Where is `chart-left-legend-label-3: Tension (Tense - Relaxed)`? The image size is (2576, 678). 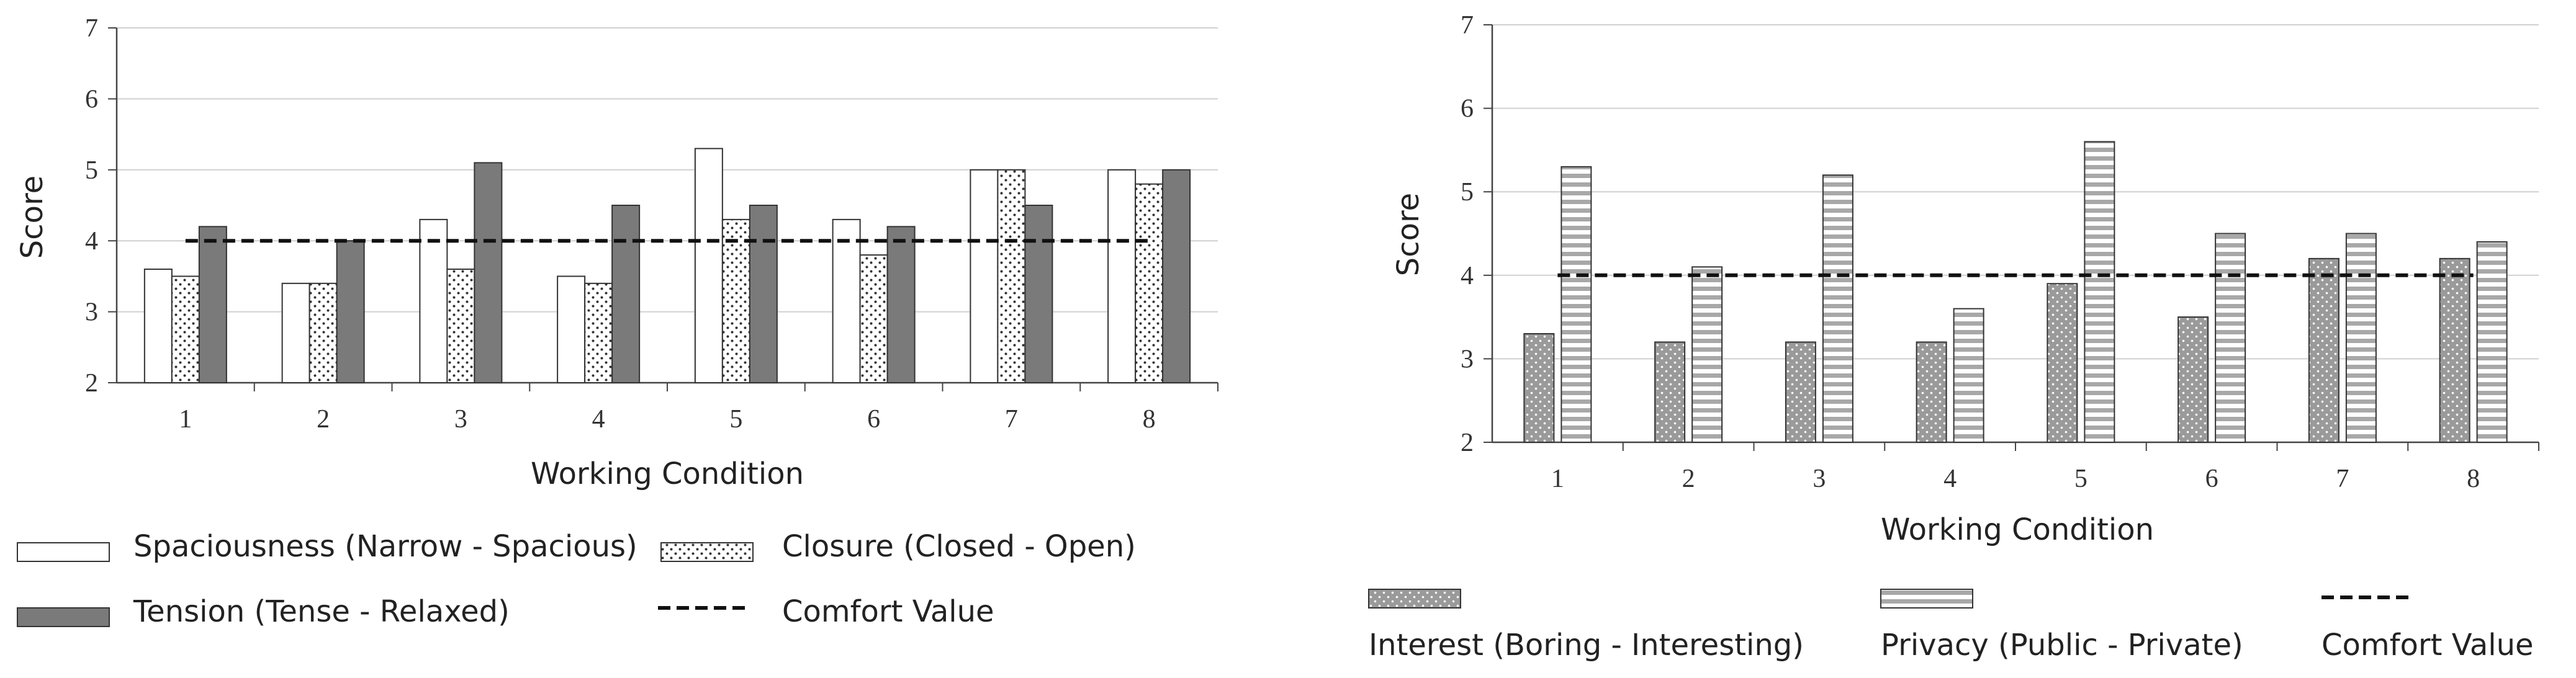
chart-left-legend-label-3: Tension (Tense - Relaxed) is located at coordinates (321, 611).